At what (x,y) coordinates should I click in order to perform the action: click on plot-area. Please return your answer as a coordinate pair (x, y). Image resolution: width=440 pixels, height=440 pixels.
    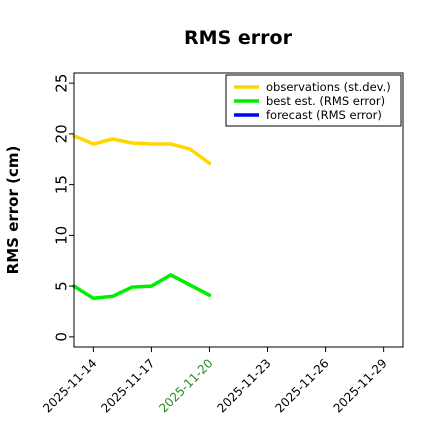
    Looking at the image, I should click on (142, 217).